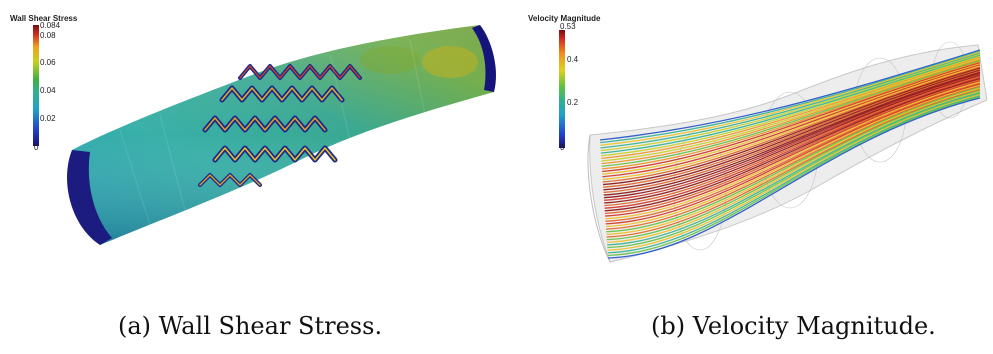 The height and width of the screenshot is (354, 993). What do you see at coordinates (48, 118) in the screenshot?
I see `colorbar-tick: 0.02` at bounding box center [48, 118].